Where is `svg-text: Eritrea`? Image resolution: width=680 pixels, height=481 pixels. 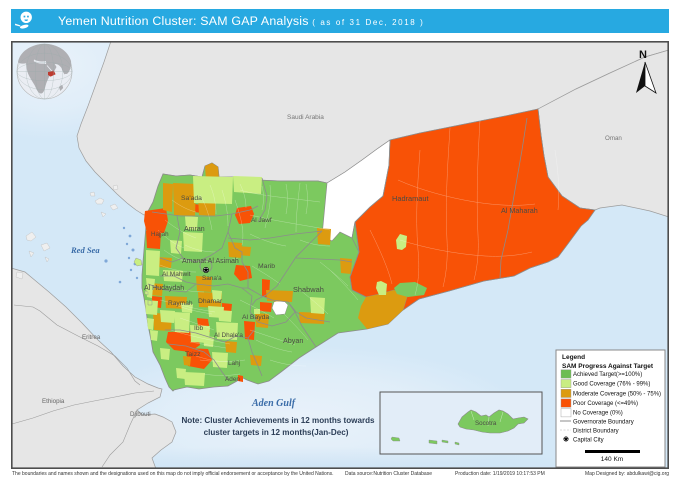 svg-text: Eritrea is located at coordinates (91, 337).